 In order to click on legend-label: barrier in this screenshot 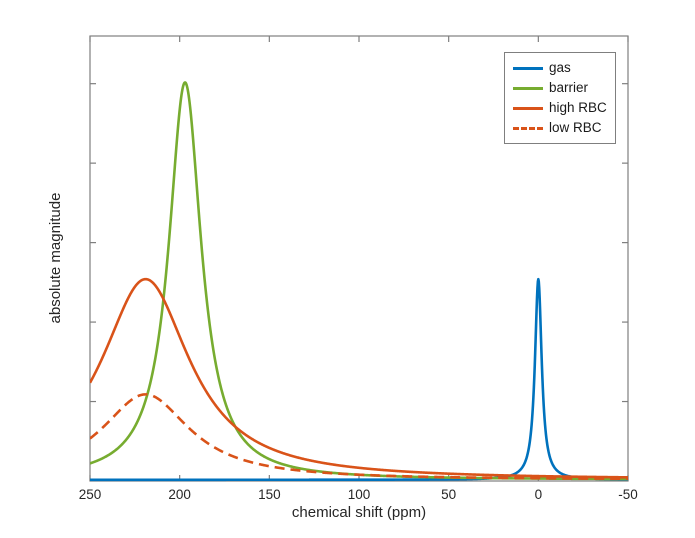, I will do `click(569, 87)`.